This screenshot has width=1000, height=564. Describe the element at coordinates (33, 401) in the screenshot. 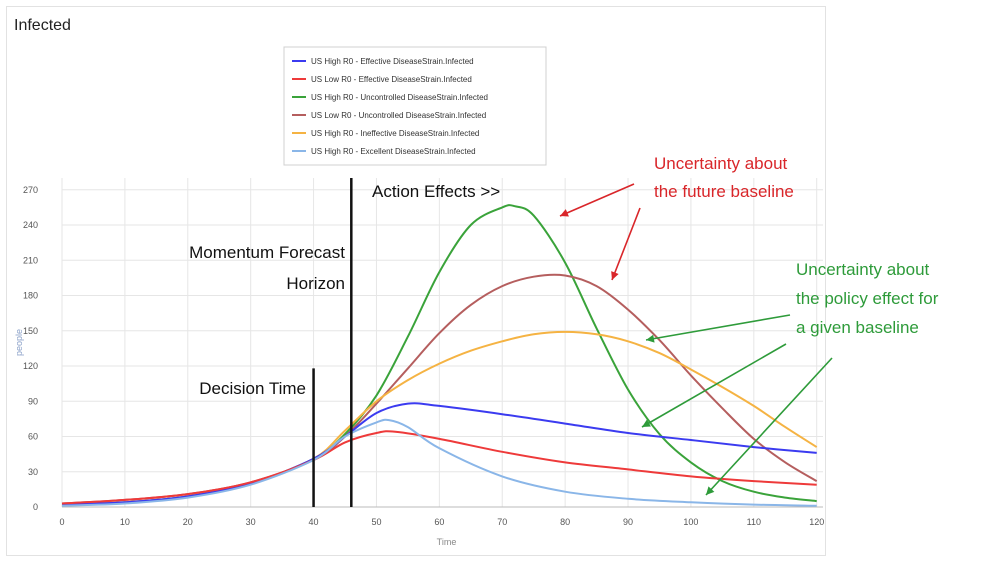

I see `y-tick-label: 90` at that location.